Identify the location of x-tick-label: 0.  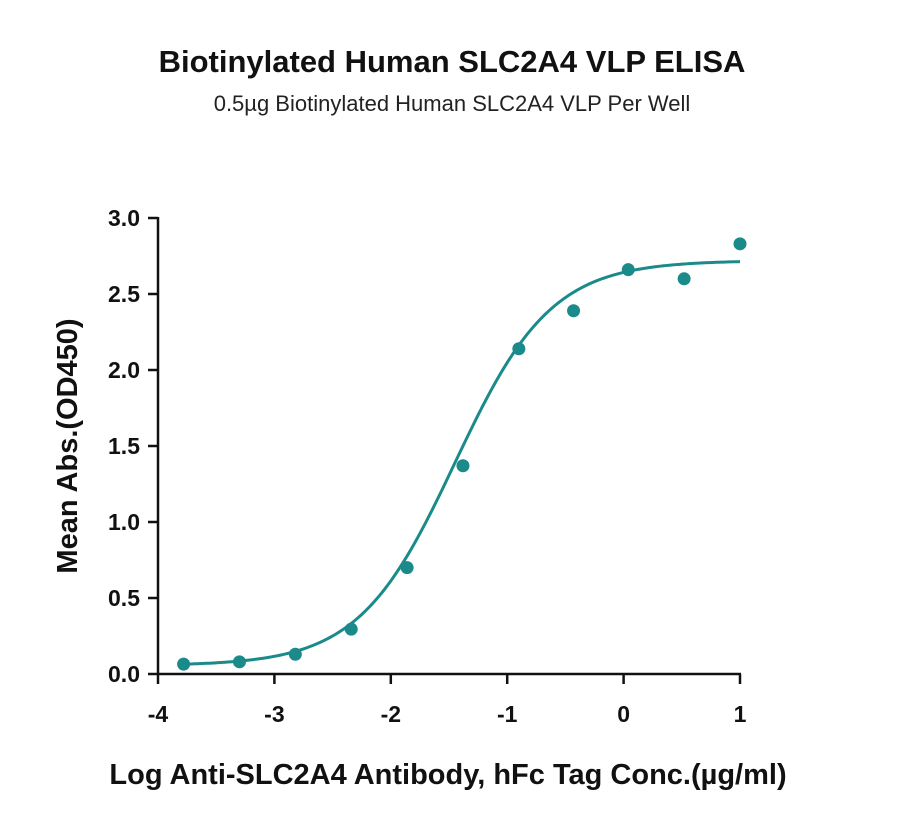
(623, 714).